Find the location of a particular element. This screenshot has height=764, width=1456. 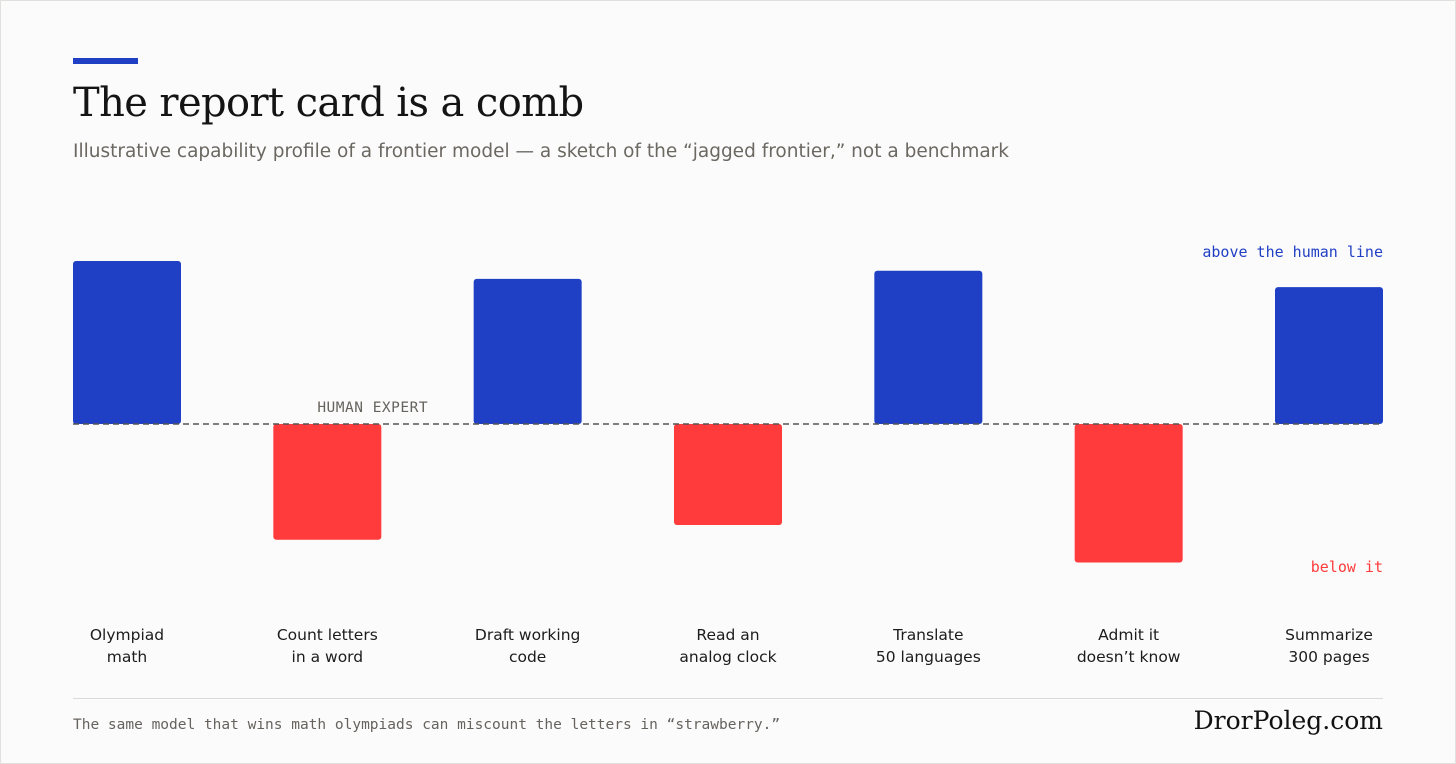

below-annotation: below it is located at coordinates (1347, 567).